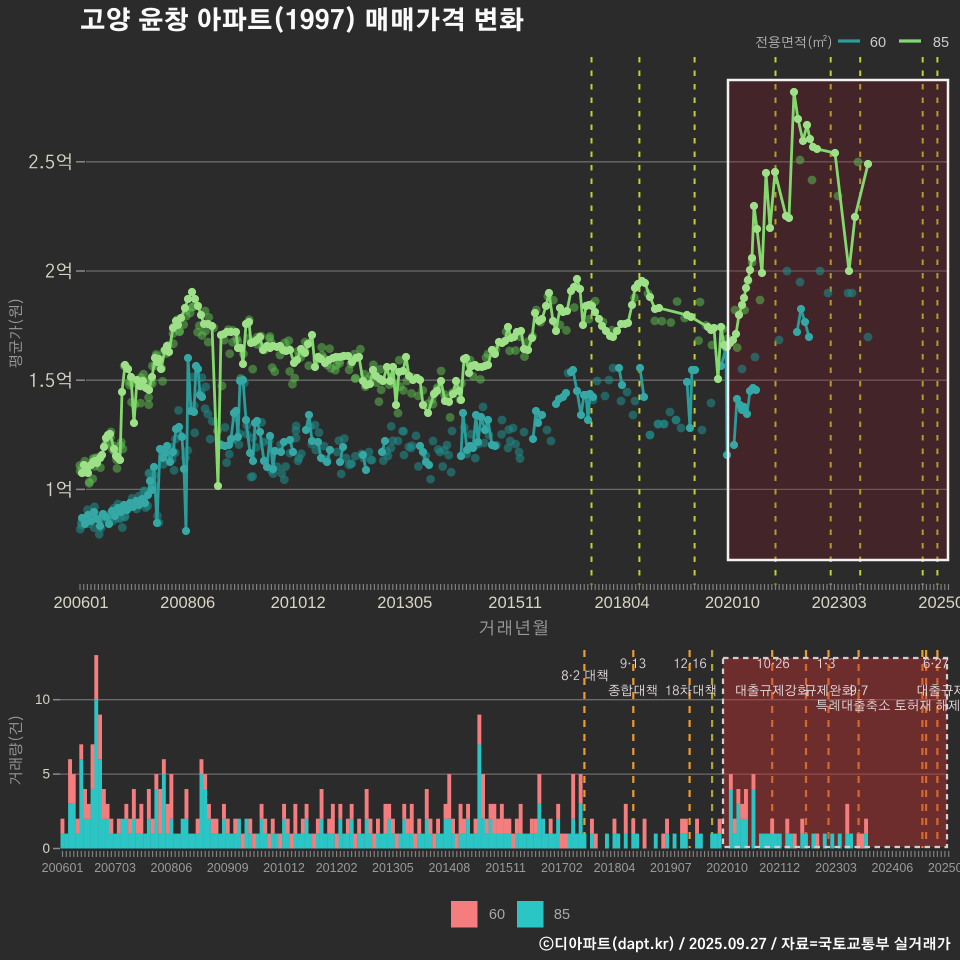 The height and width of the screenshot is (960, 960). Describe the element at coordinates (46, 848) in the screenshot. I see `svg-text: 0` at that location.